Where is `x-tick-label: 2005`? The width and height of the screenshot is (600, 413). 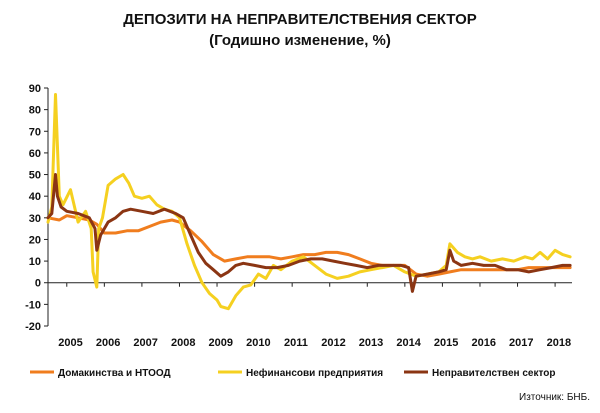
x-tick-label: 2005 is located at coordinates (70, 343).